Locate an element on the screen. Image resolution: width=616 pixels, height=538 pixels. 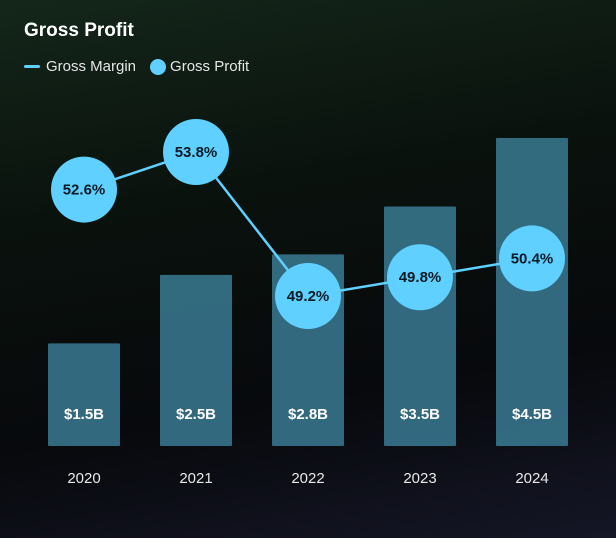
legend-label-gross-profit: Gross Profit is located at coordinates (210, 66).